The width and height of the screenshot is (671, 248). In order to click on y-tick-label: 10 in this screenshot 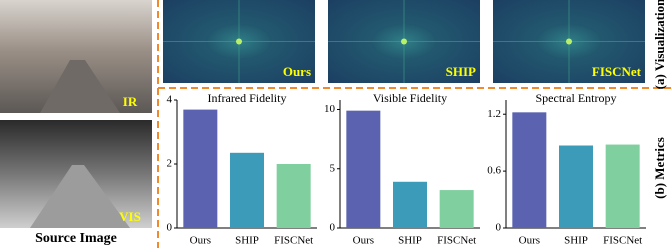, I will do `click(330, 109)`.